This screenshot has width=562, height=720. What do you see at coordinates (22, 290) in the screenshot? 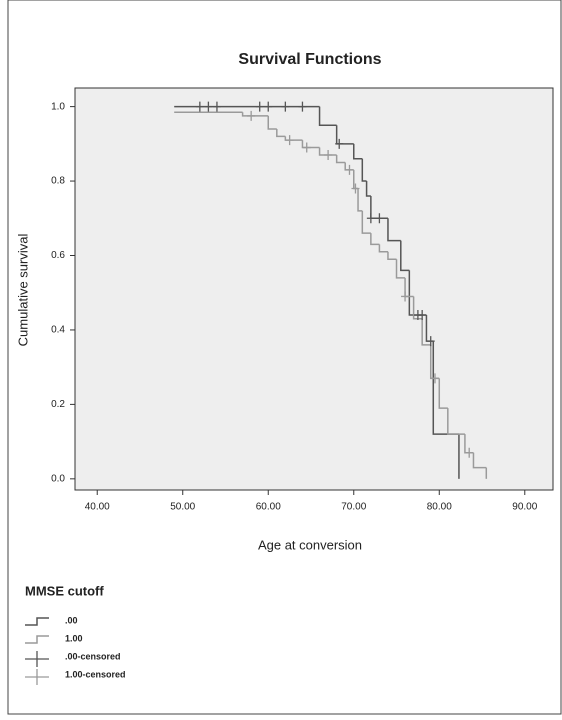
I see `y-axis-label: Cumulative survival` at bounding box center [22, 290].